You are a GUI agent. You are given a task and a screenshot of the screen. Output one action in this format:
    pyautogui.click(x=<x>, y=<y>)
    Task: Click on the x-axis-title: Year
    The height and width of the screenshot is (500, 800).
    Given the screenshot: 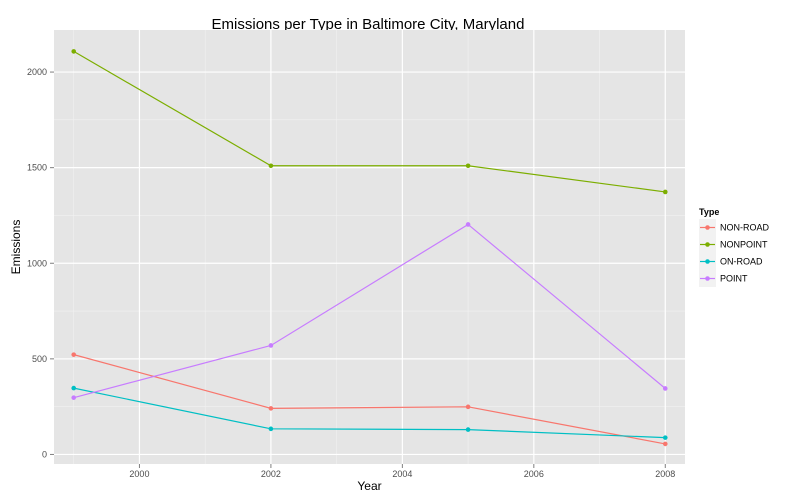 What is the action you would take?
    pyautogui.click(x=369, y=486)
    